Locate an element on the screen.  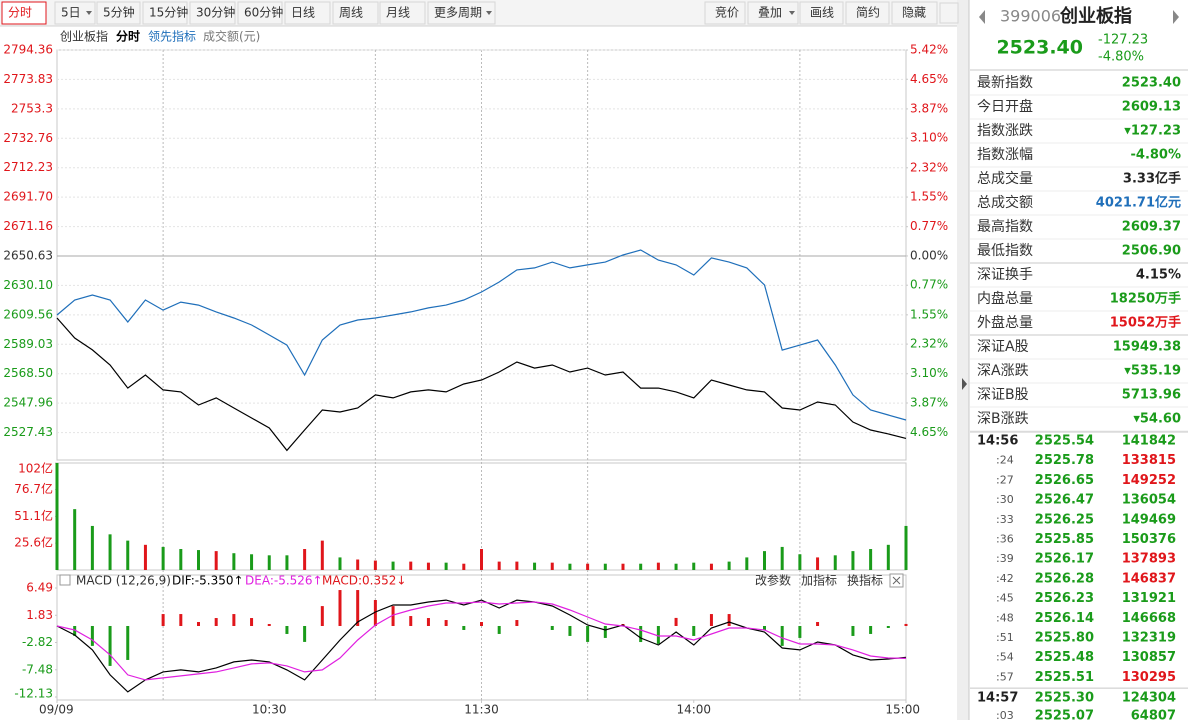
toolbar-button-label: 月线 is located at coordinates (398, 13).